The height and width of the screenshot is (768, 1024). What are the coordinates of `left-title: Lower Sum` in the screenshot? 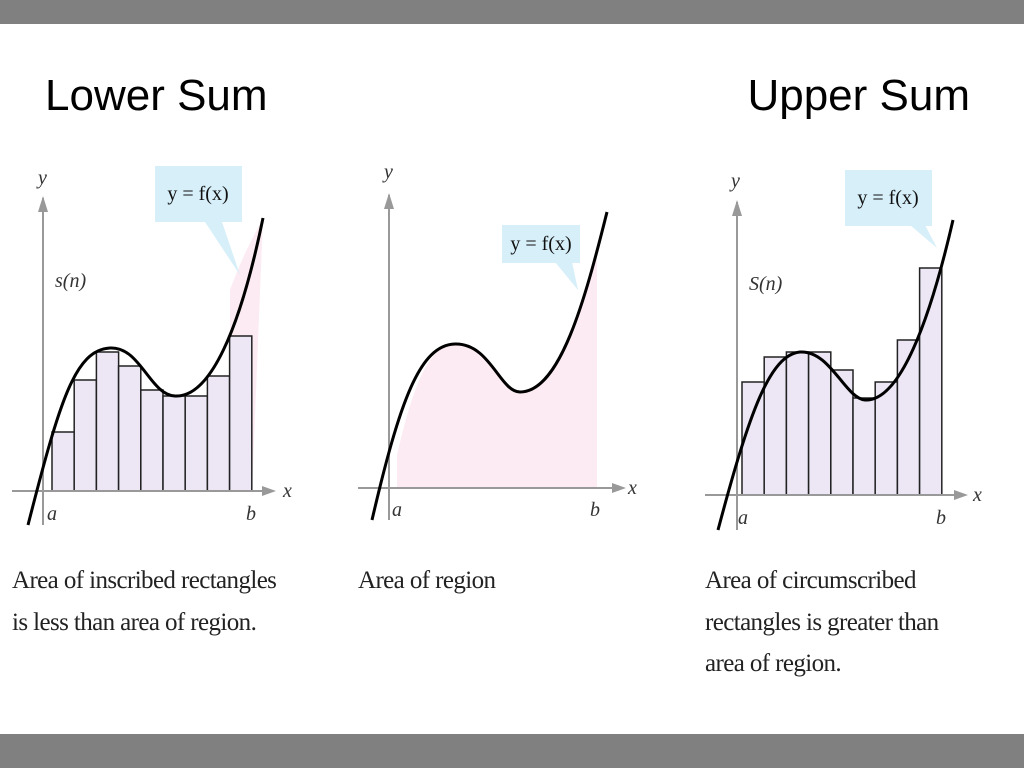 It's located at (156, 95).